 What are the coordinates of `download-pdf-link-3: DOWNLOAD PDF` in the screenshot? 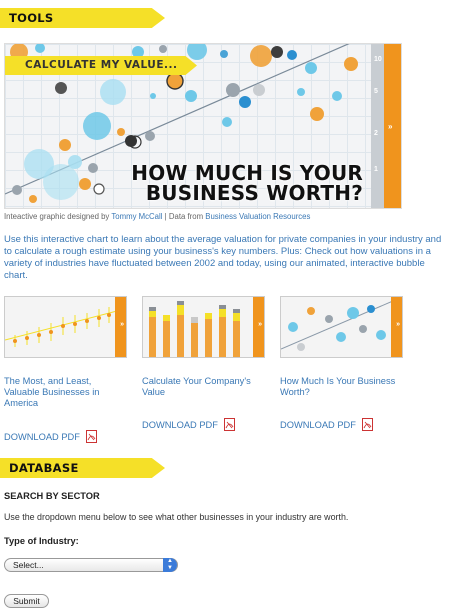 It's located at (326, 424).